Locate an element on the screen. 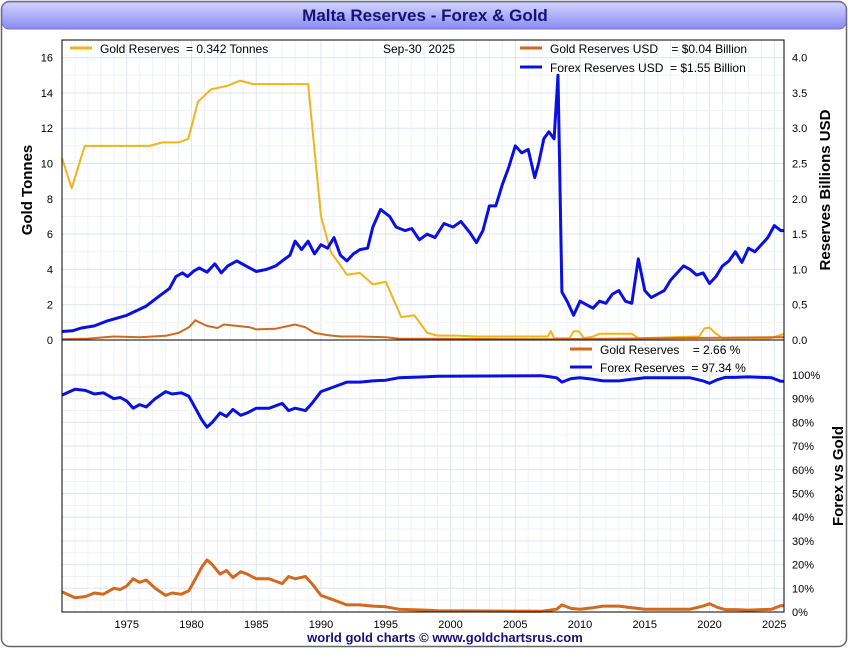 The height and width of the screenshot is (650, 850). right-tick-label: 0.5 is located at coordinates (799, 306).